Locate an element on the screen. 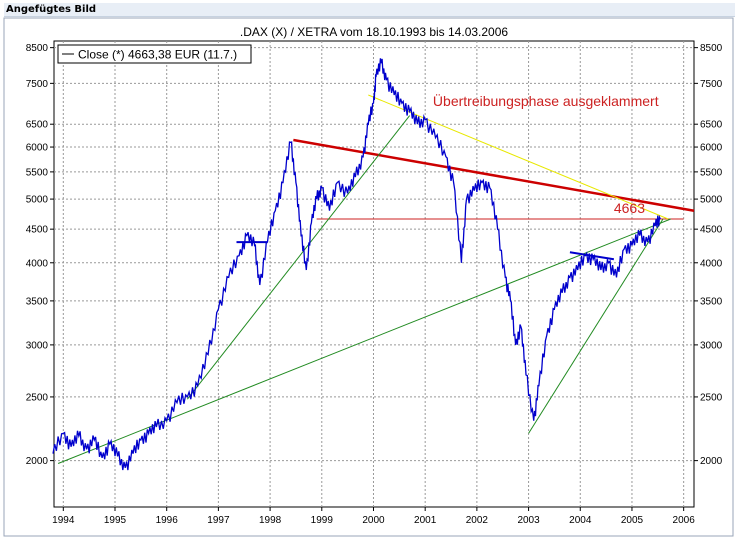 The width and height of the screenshot is (737, 539). trendline-exaggeration is located at coordinates (518, 157).